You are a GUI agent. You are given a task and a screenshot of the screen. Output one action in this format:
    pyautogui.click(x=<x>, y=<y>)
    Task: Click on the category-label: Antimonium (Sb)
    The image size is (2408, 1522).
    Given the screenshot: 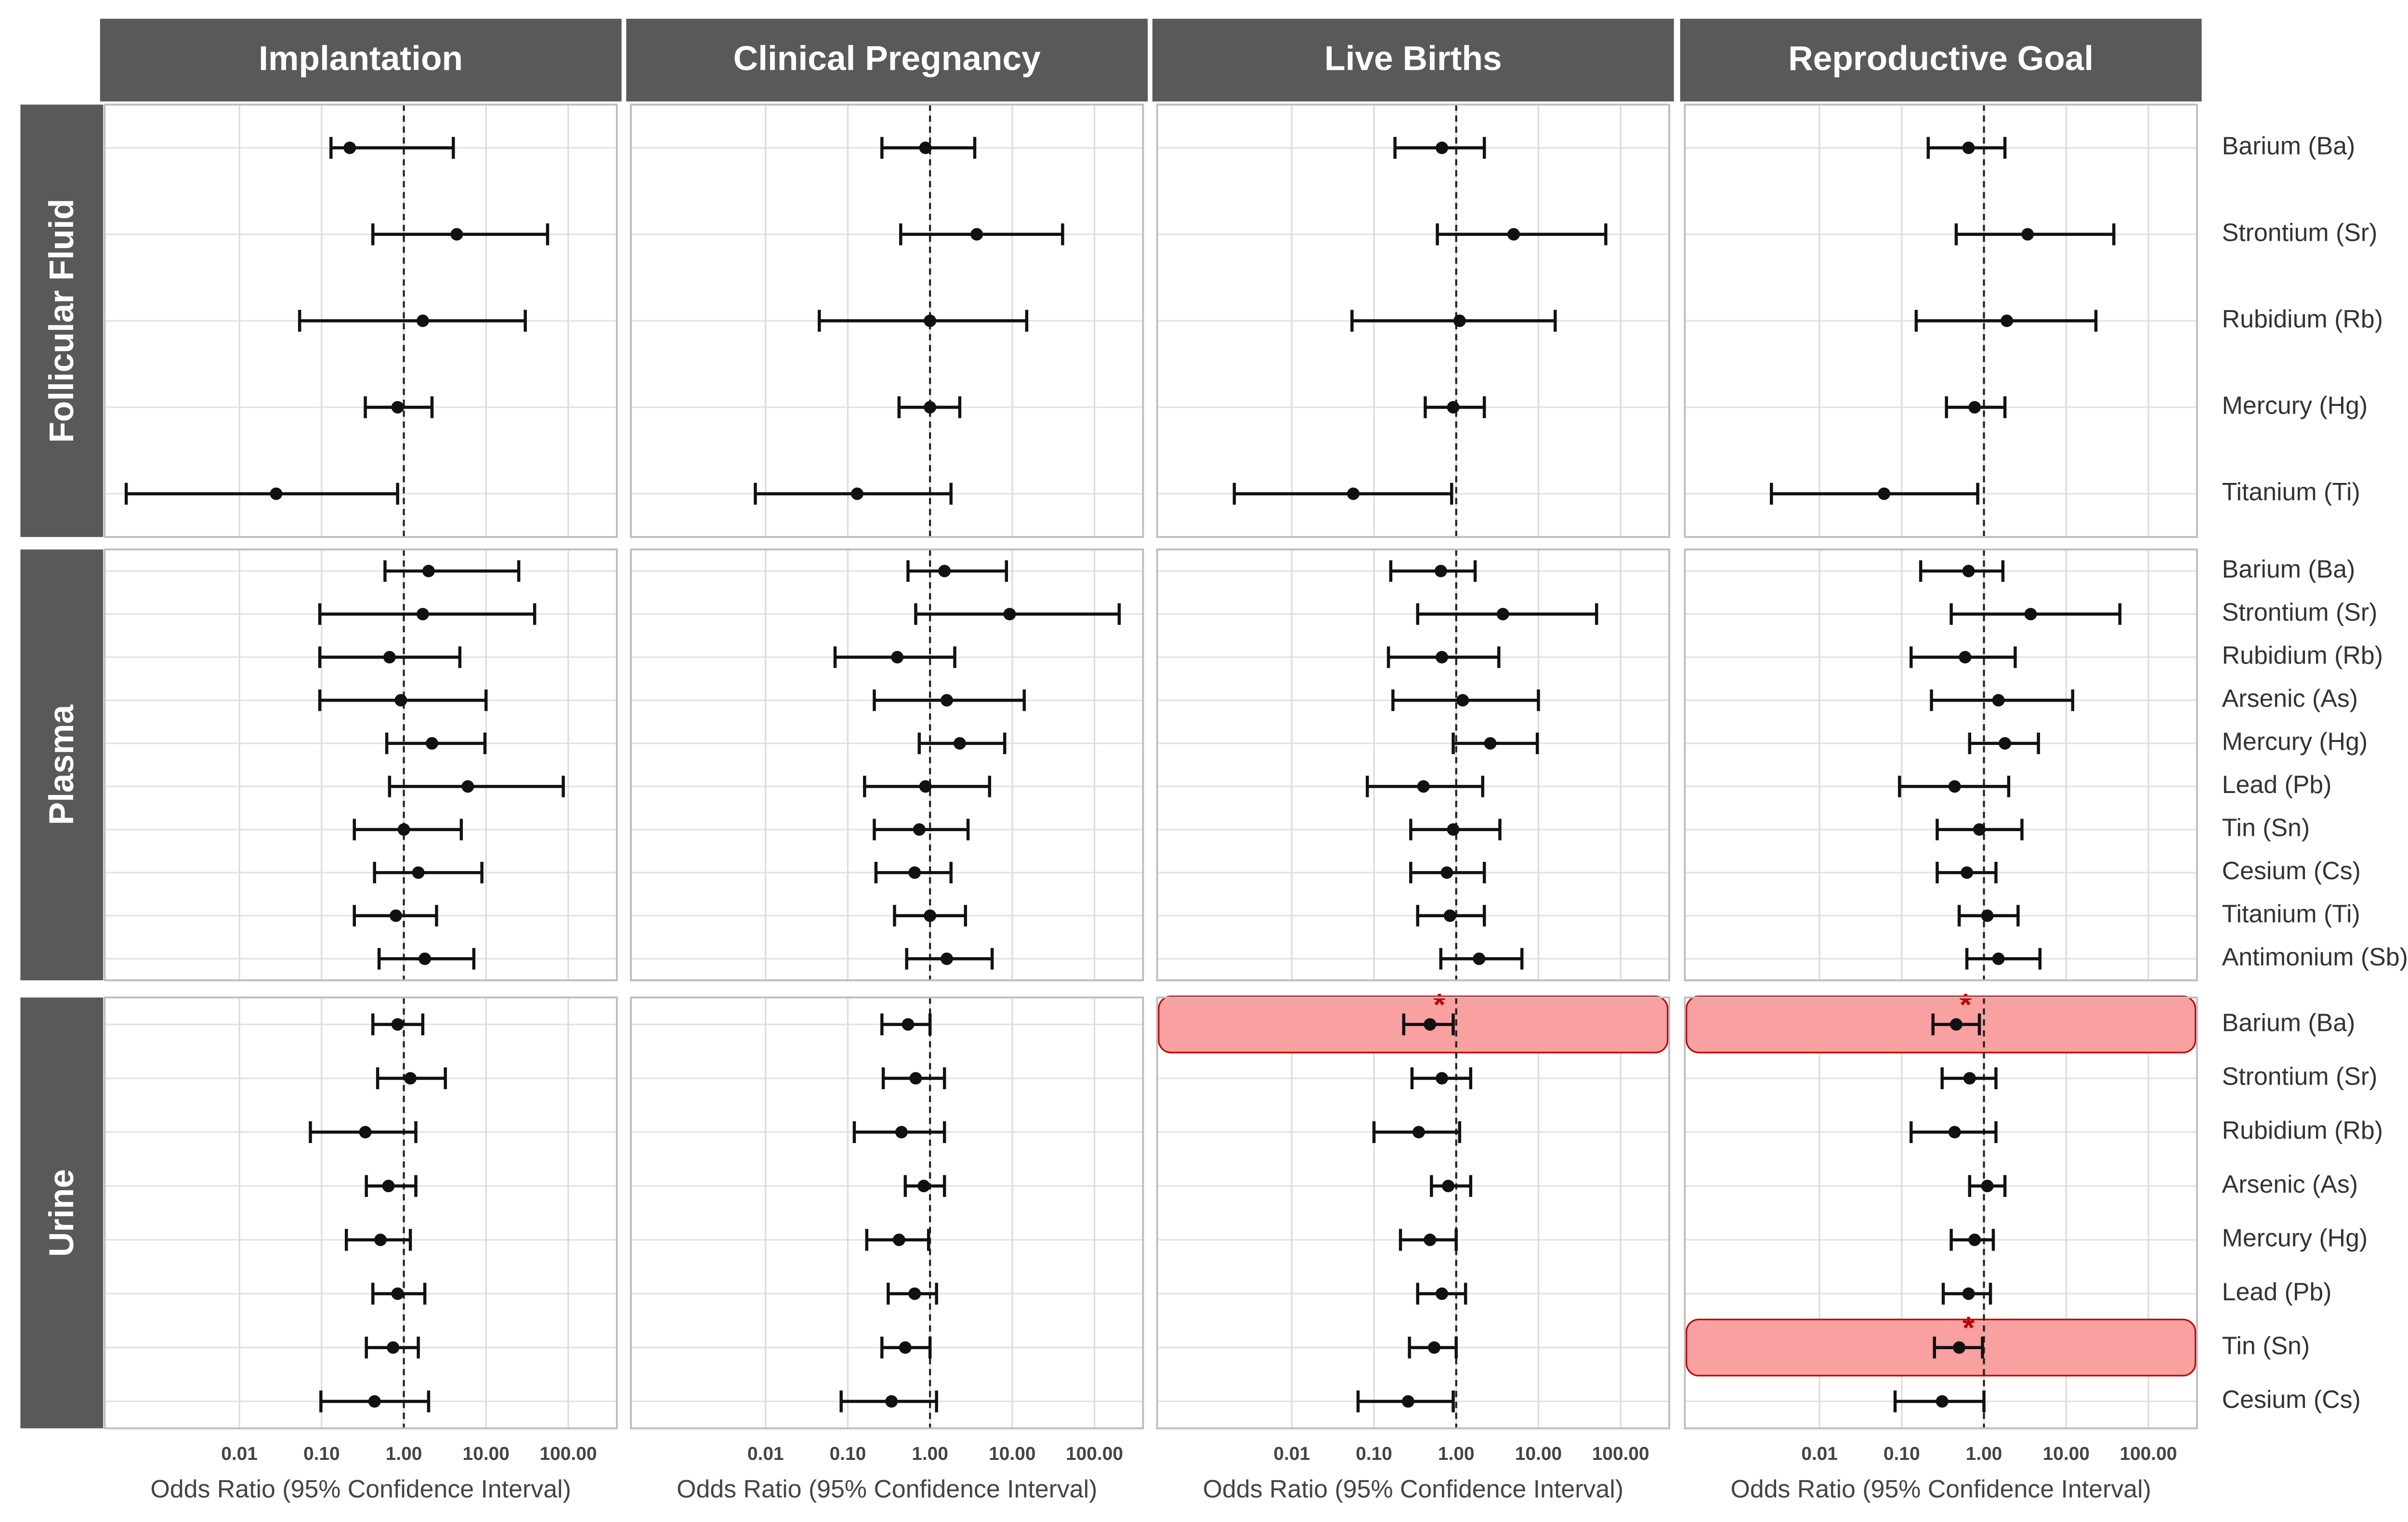 What is the action you would take?
    pyautogui.click(x=2315, y=957)
    